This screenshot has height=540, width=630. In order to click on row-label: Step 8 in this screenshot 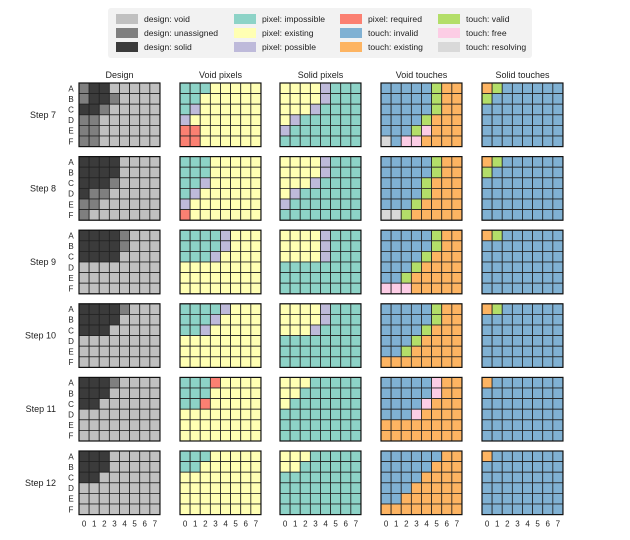, I will do `click(43, 188)`.